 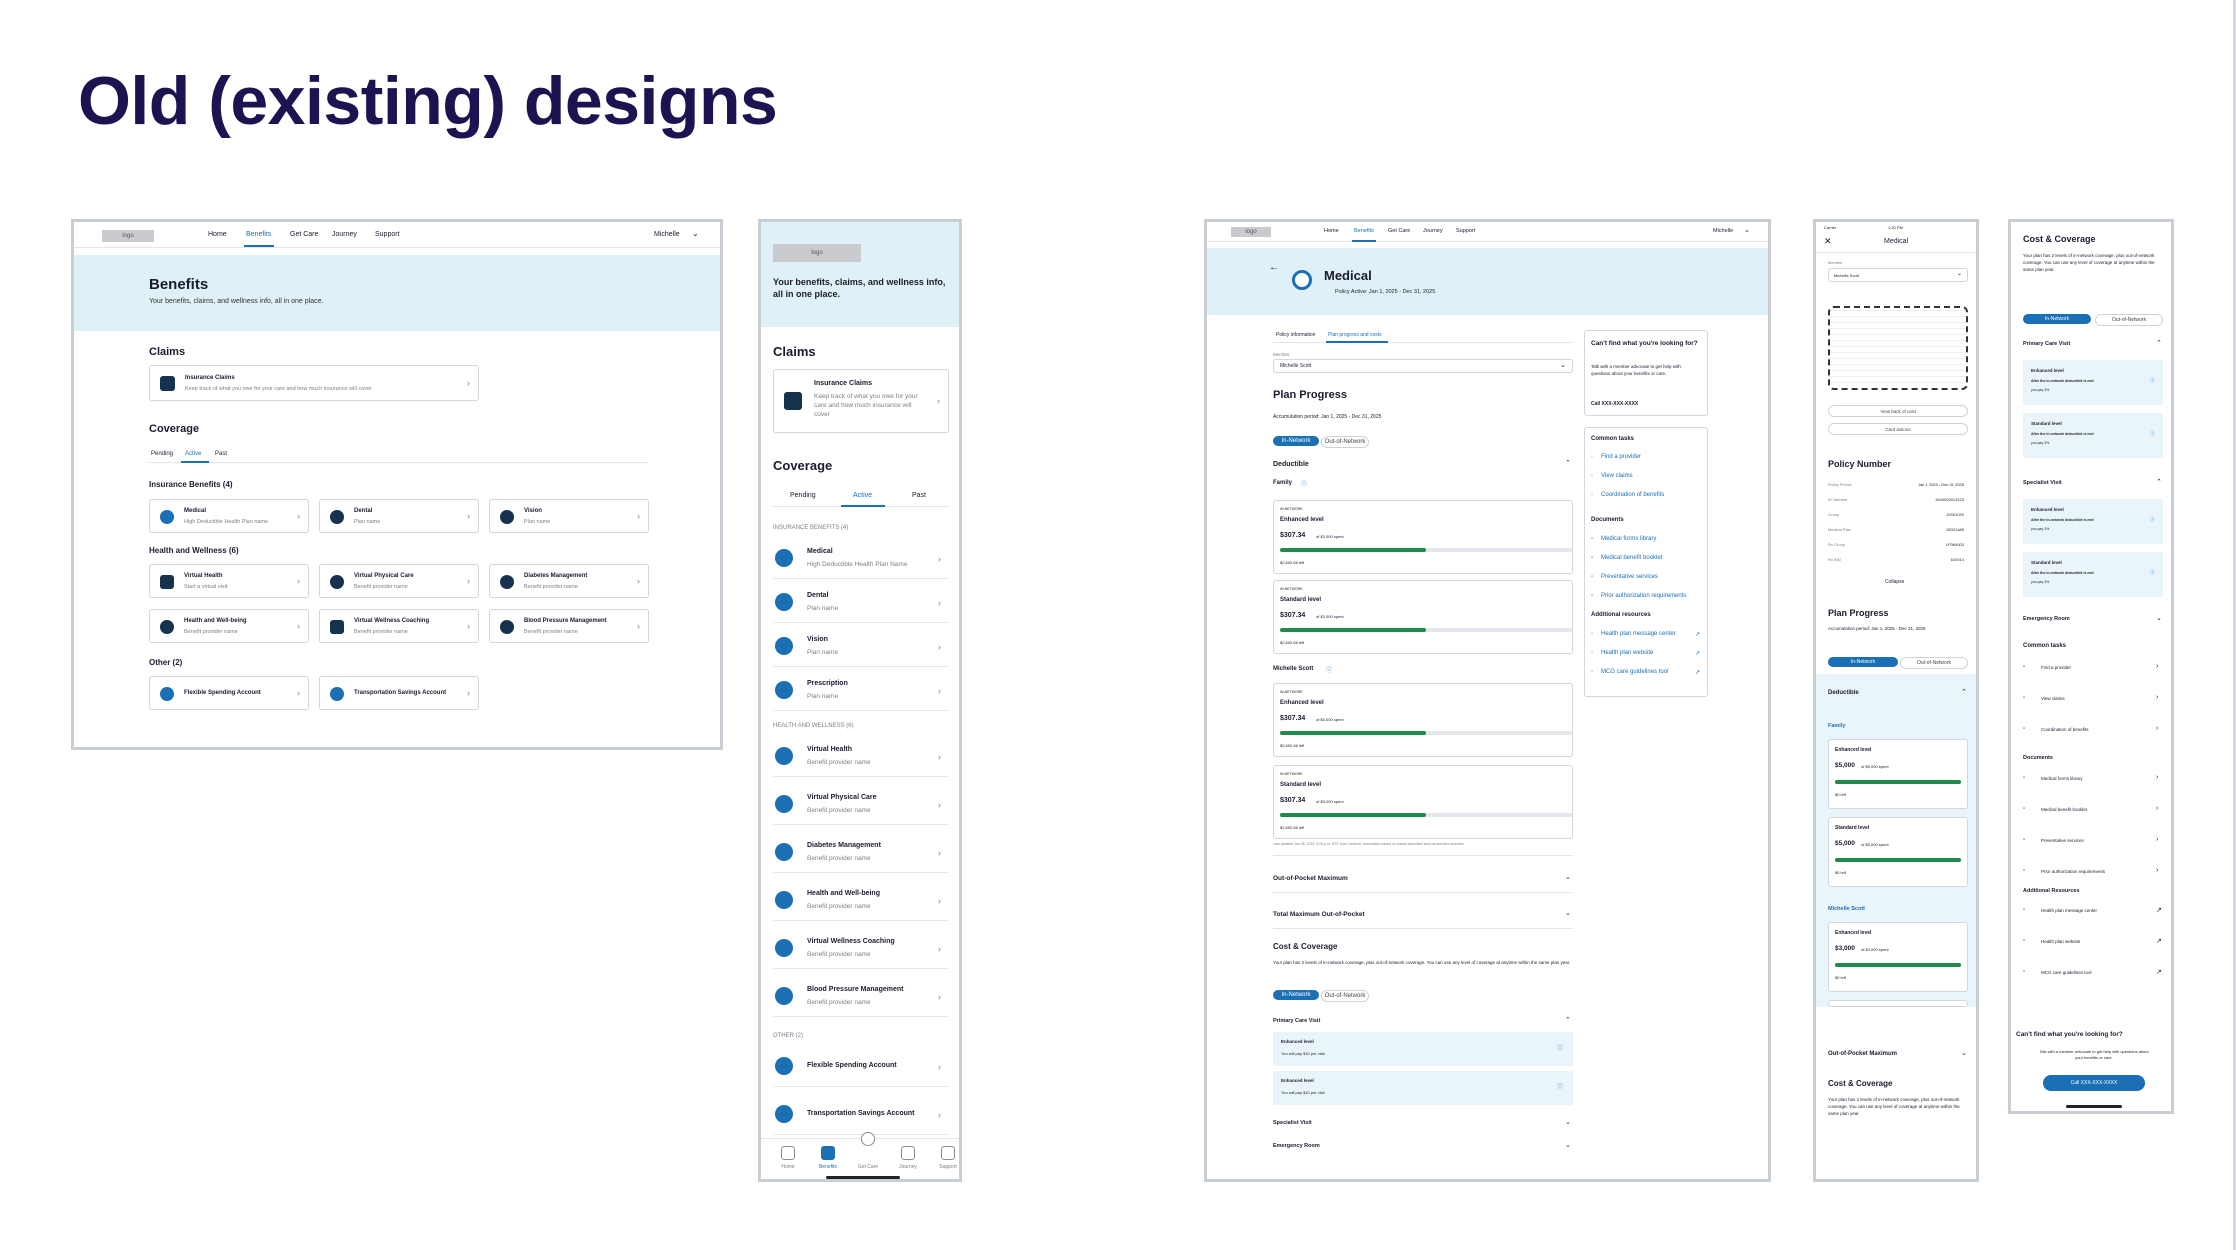 I want to click on benefit-card-fsa: Flexible Spending Account ›, so click(x=229, y=693).